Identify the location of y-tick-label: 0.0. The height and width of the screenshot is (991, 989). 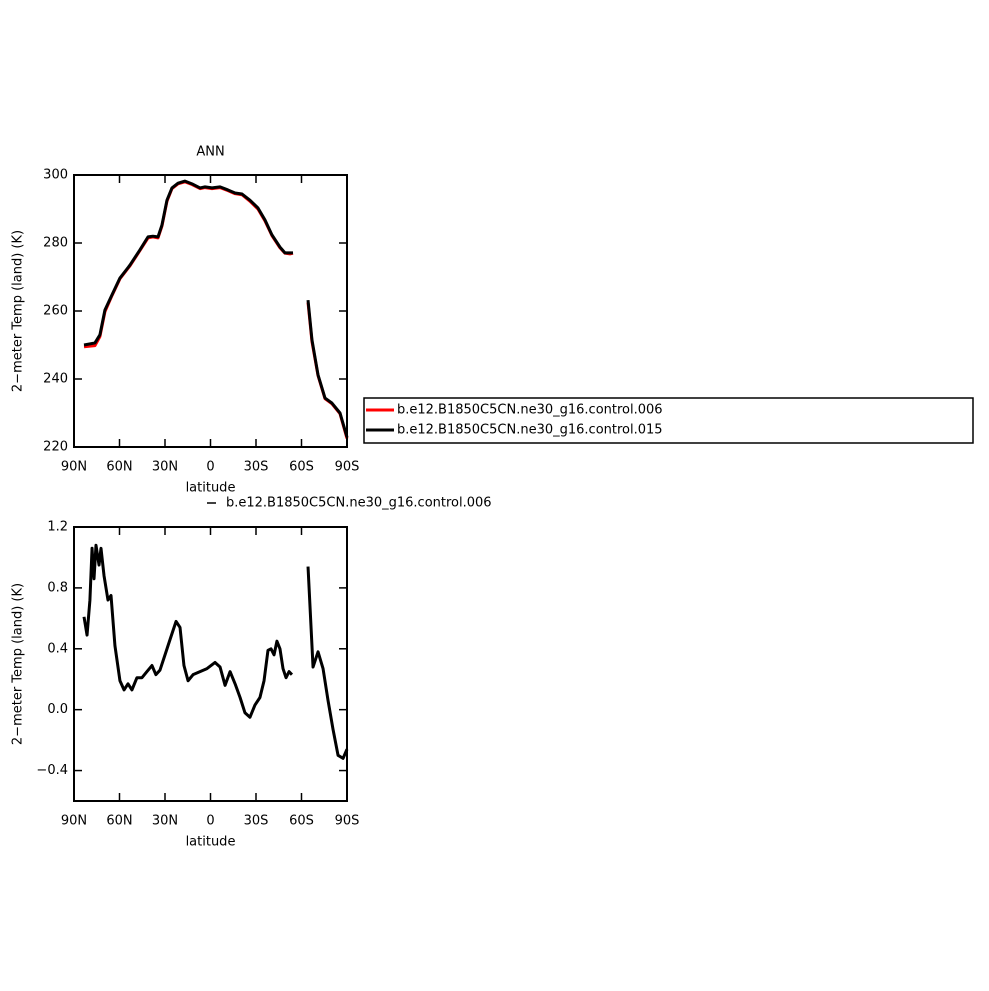
(57, 709).